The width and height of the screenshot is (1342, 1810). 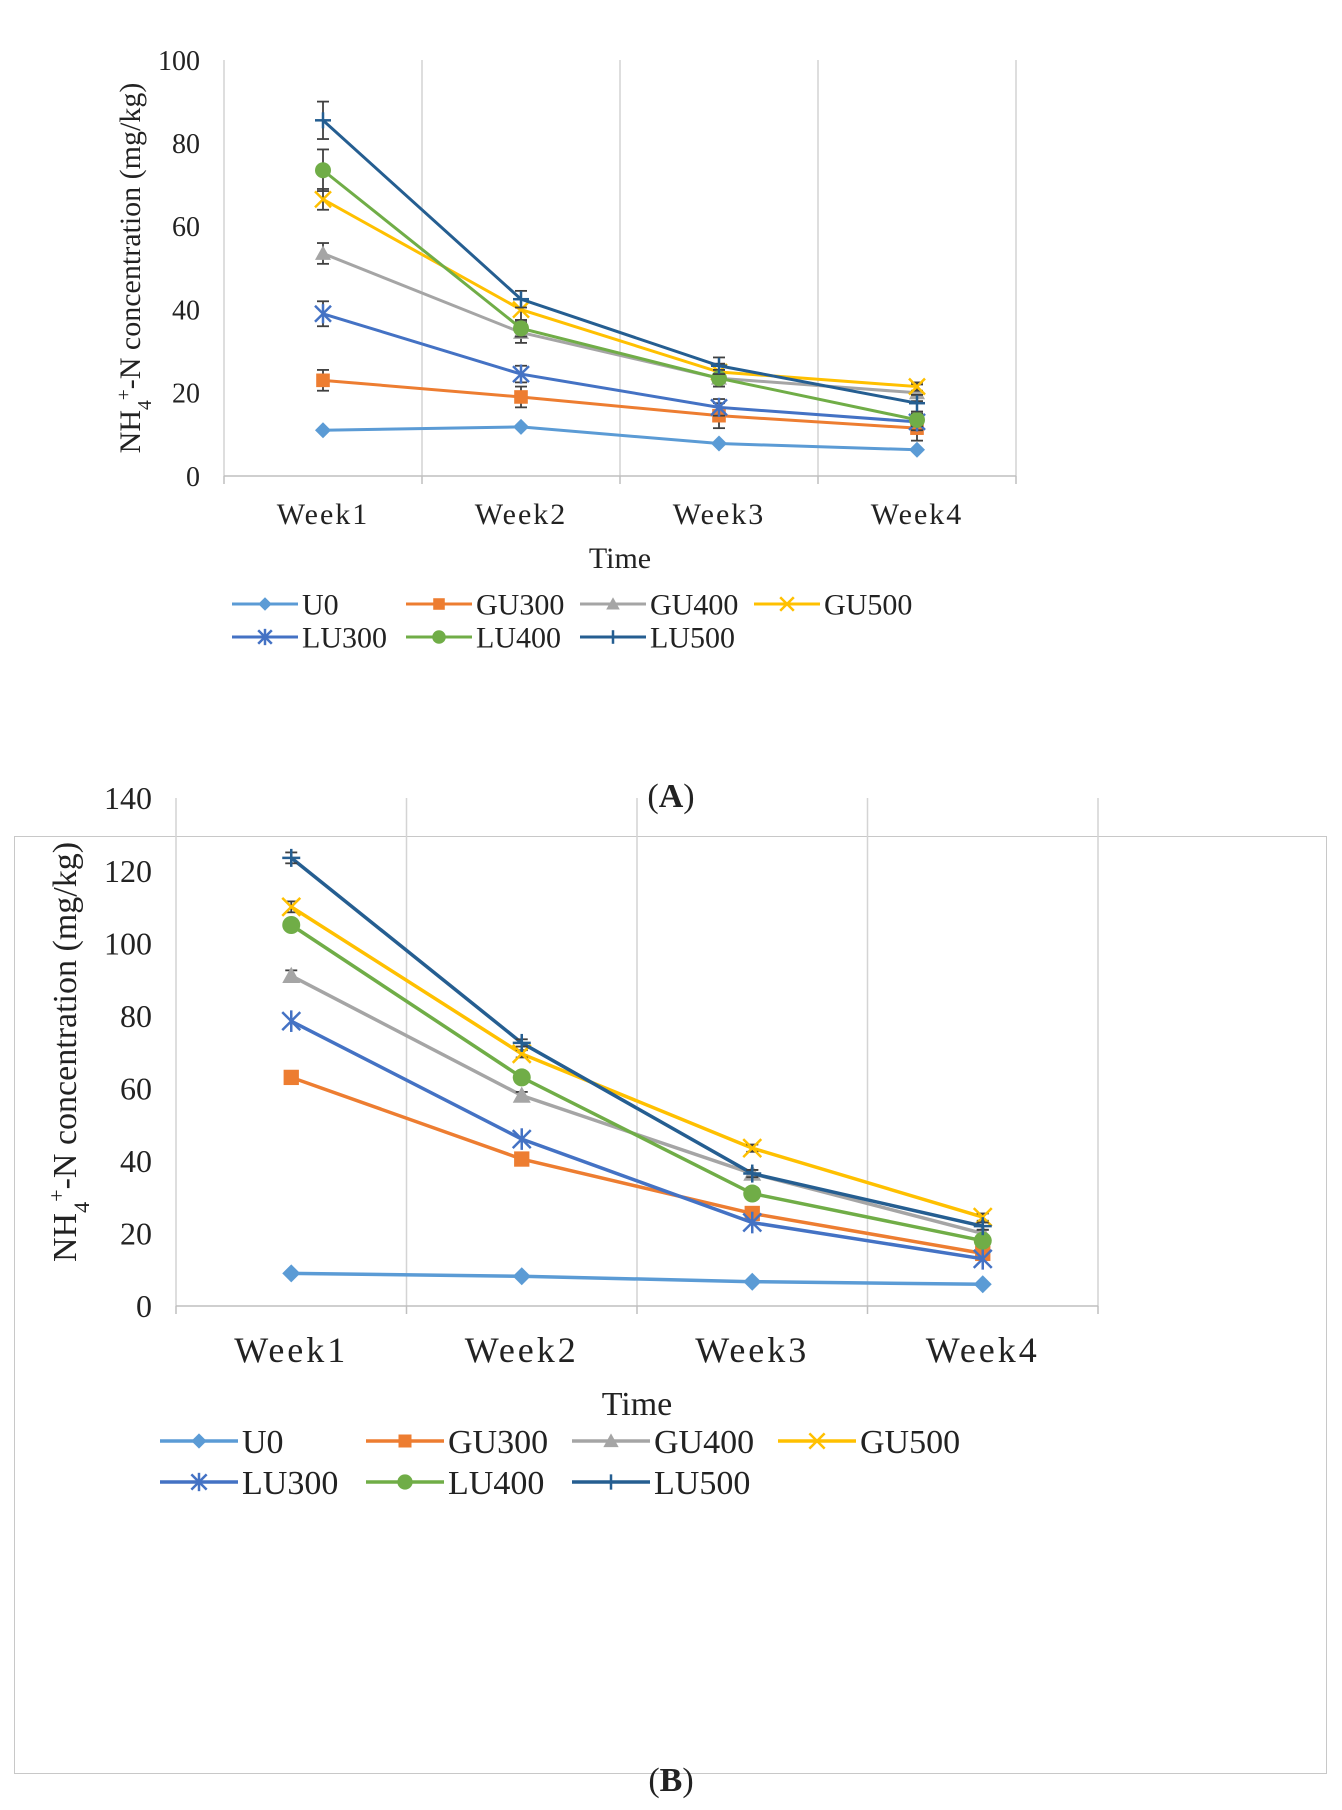 I want to click on chart-a-y-axis-title: NH4+-N concentration (mg/kg), so click(x=135, y=268).